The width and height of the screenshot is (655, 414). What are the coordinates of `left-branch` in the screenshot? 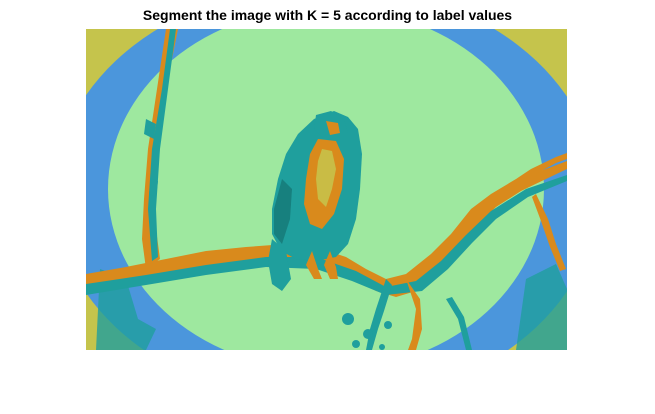 It's located at (160, 149).